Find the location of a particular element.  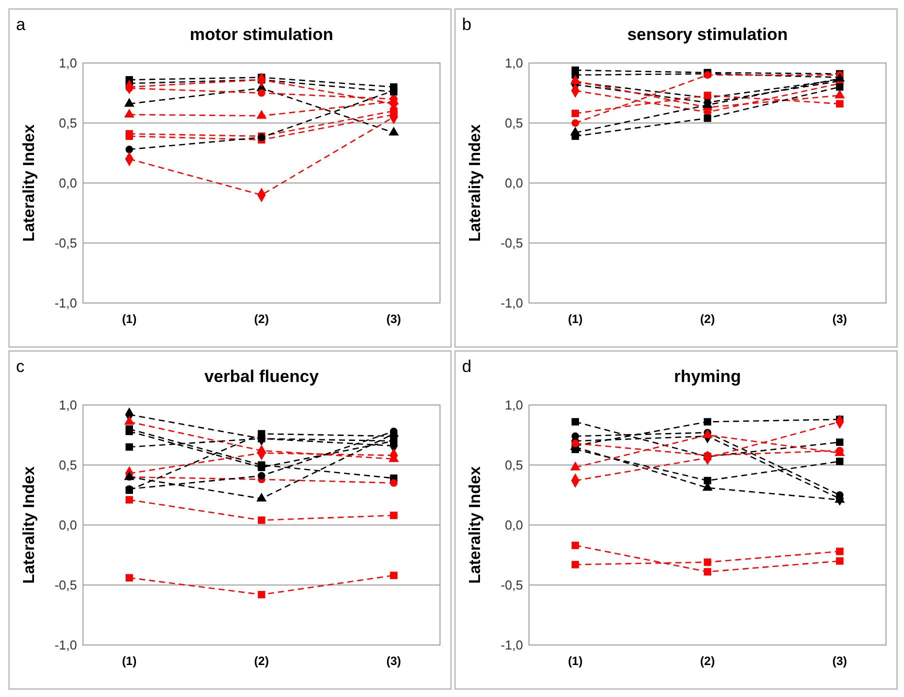

chart-title: motor stimulation is located at coordinates (262, 34).